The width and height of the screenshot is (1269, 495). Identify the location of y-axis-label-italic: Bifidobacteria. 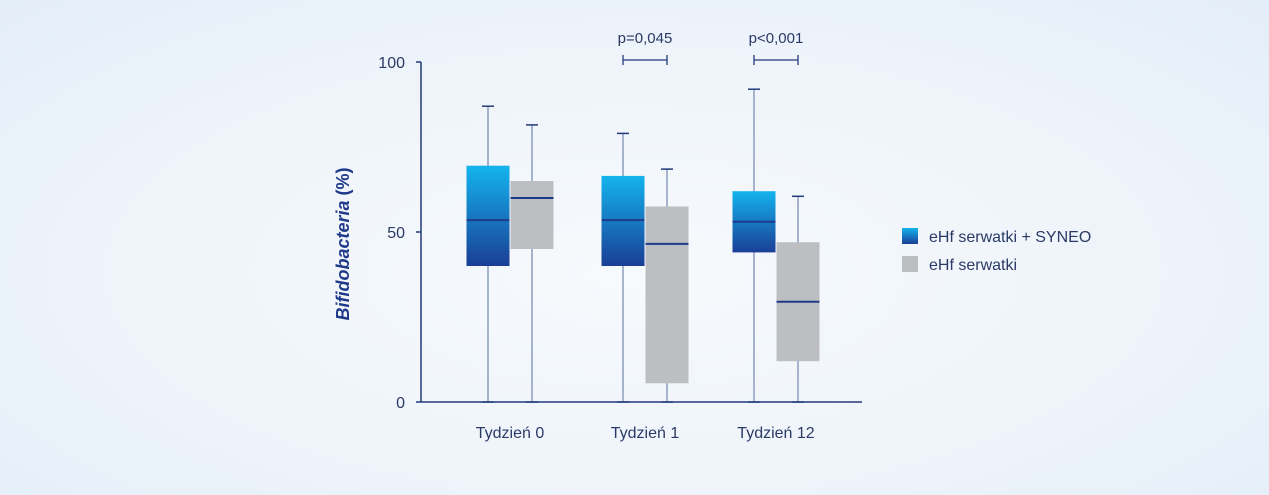
(343, 260).